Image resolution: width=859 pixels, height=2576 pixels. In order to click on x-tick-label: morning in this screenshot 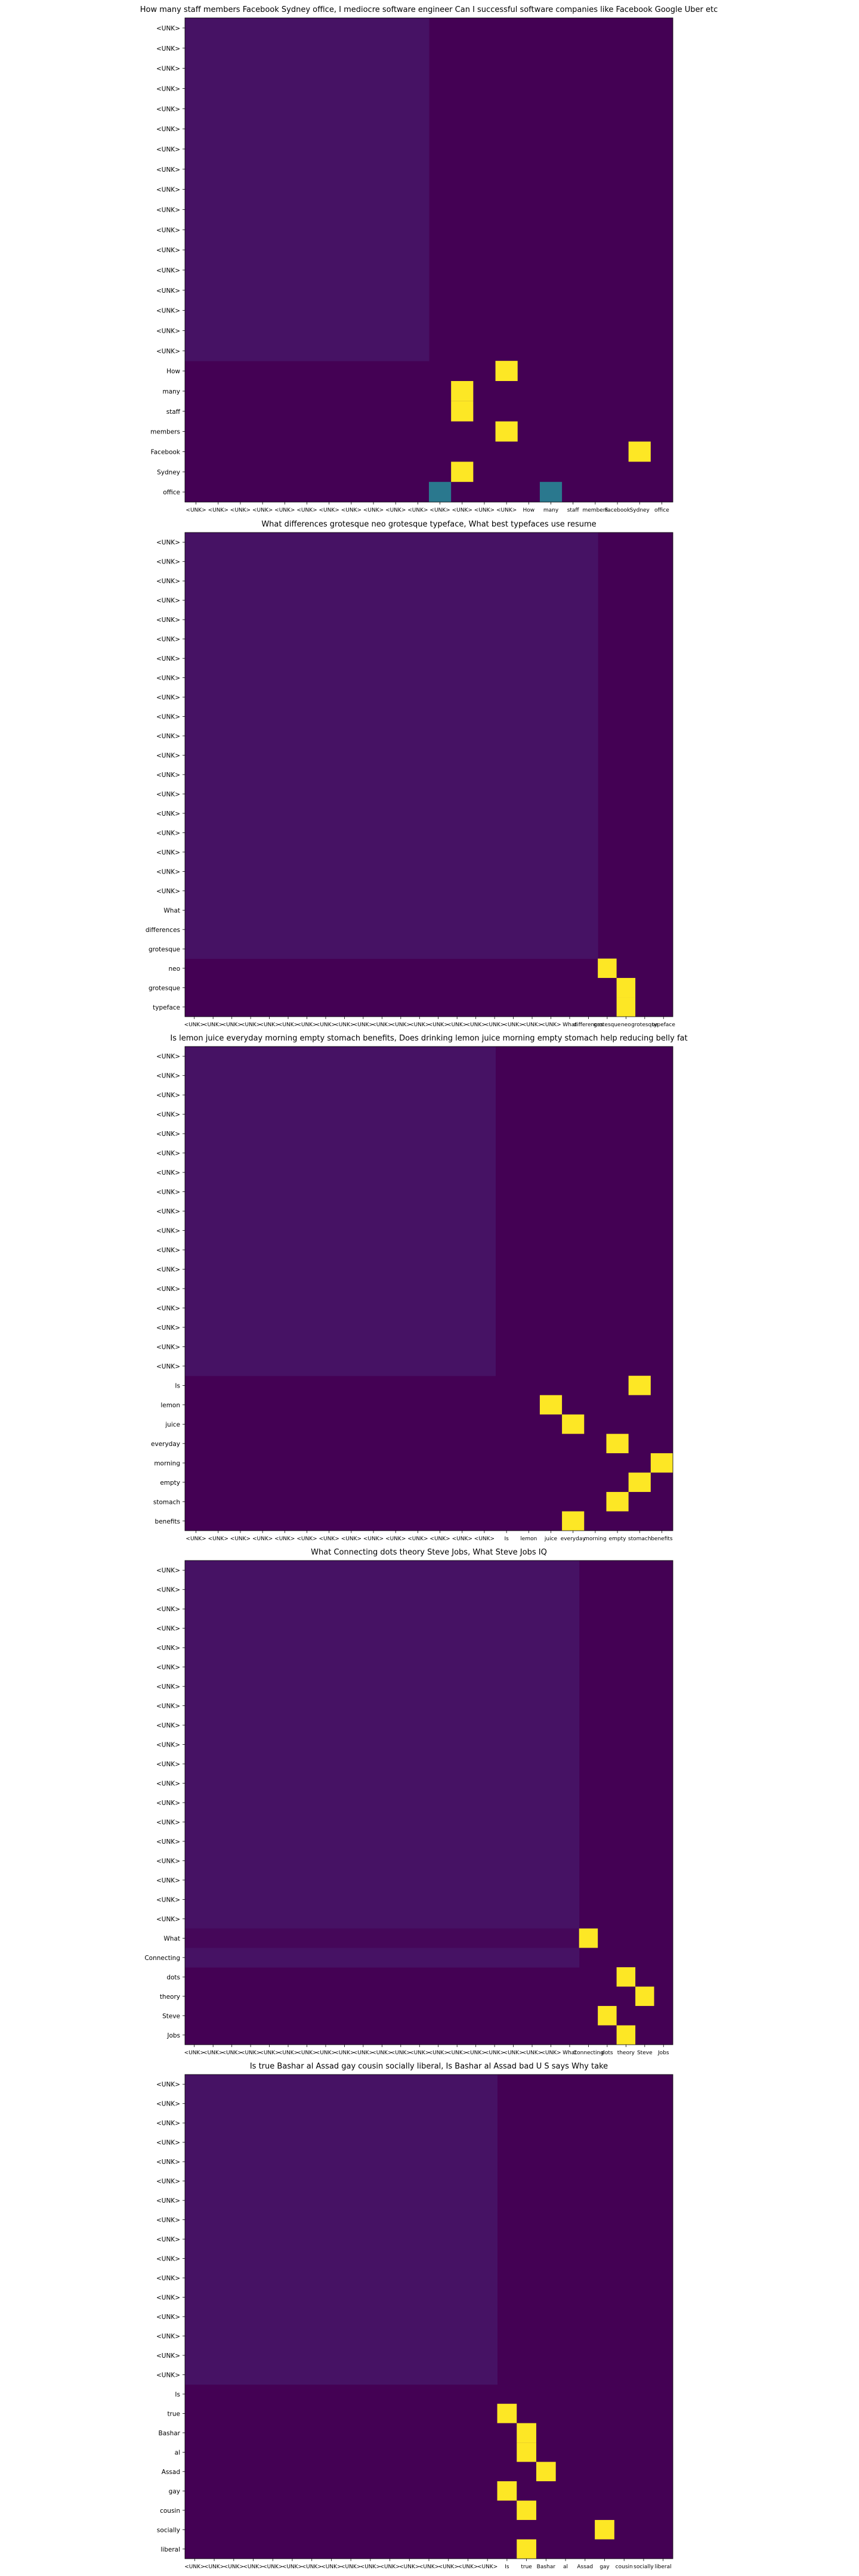, I will do `click(595, 1539)`.